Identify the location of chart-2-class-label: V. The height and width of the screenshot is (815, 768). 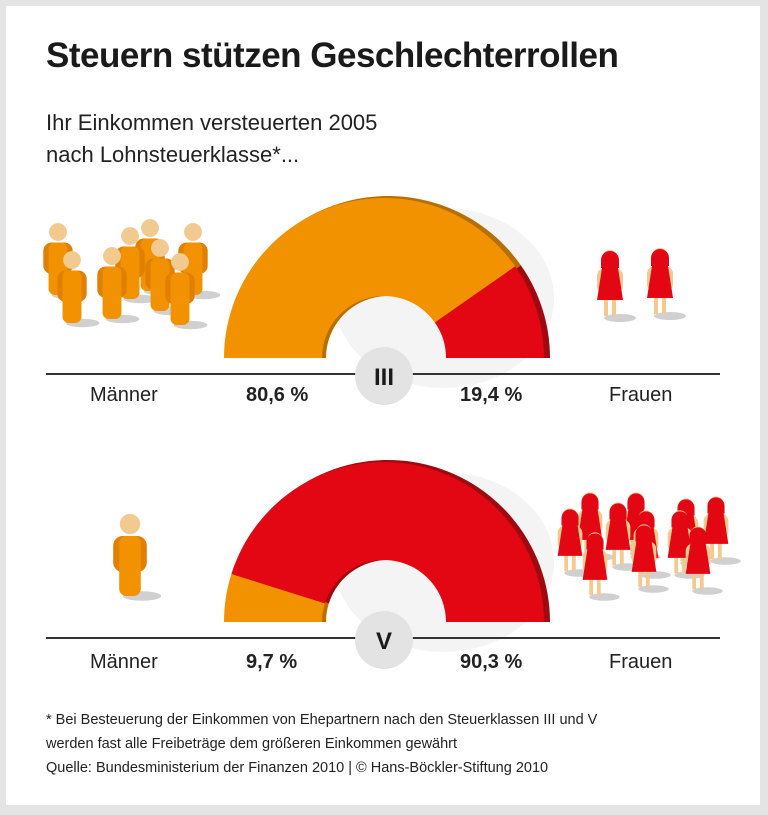
(384, 641).